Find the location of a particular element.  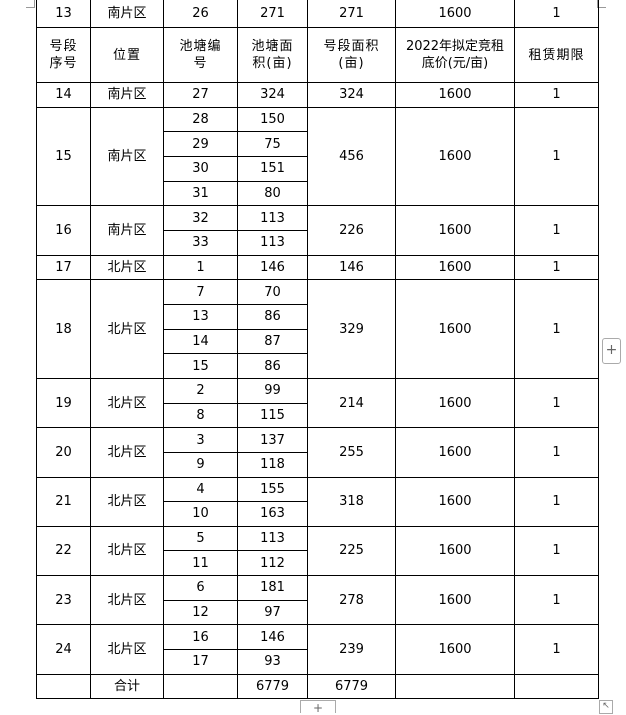

table-resize-handle: ↖ is located at coordinates (606, 707).